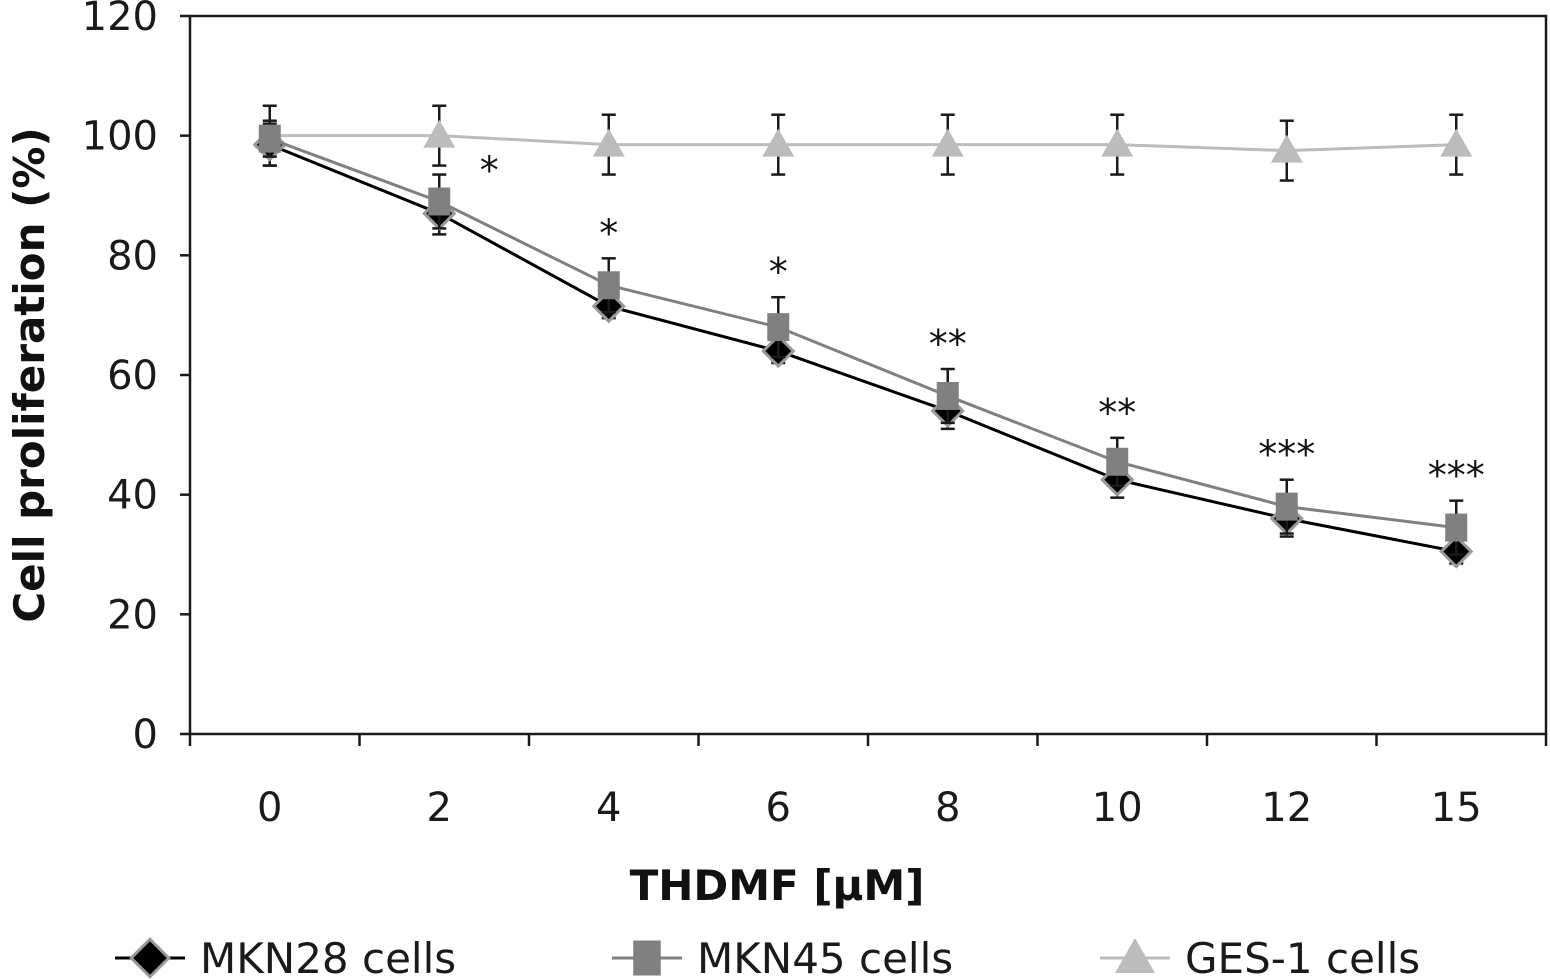 The image size is (1550, 979). I want to click on legend: MKN28 cells MKN45 cells GES-1 cells, so click(767, 956).